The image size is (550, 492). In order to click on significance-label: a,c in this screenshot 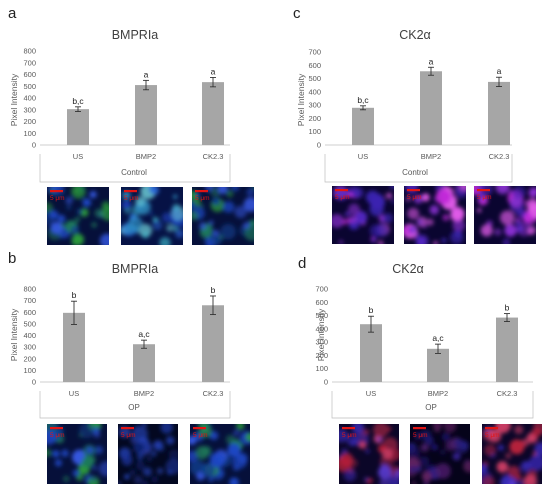, I will do `click(144, 334)`.